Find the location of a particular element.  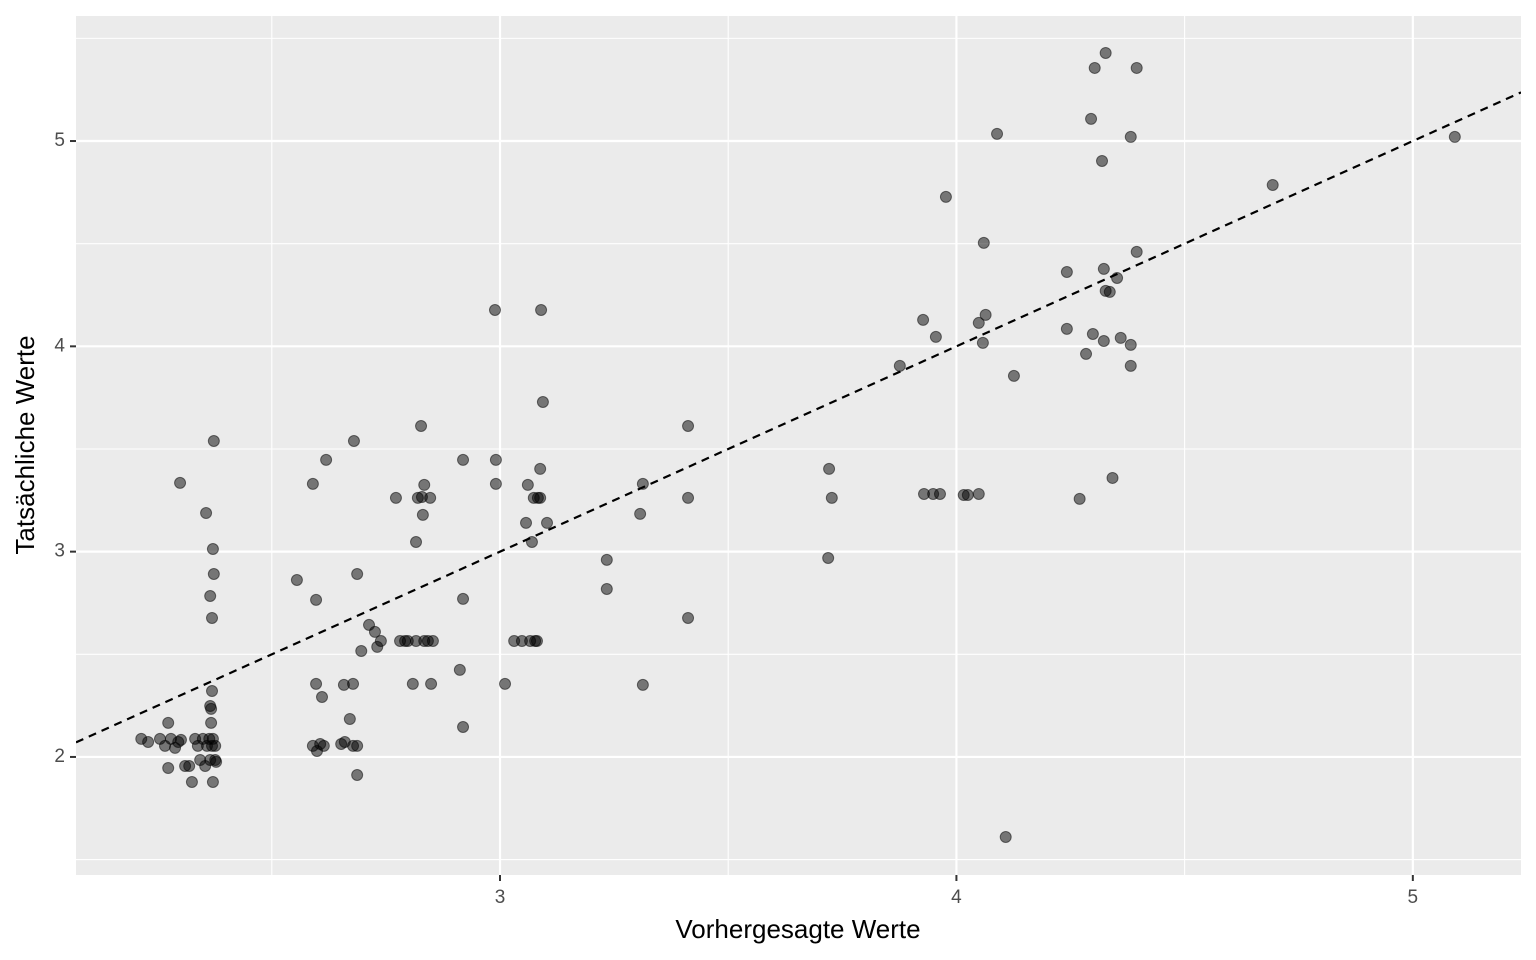

y-tick-label: 4 is located at coordinates (59, 345).